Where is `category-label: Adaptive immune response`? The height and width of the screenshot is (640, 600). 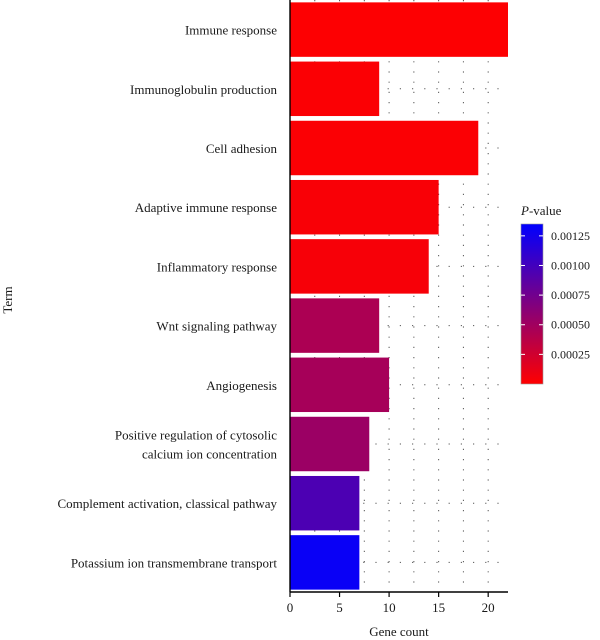 category-label: Adaptive immune response is located at coordinates (206, 207).